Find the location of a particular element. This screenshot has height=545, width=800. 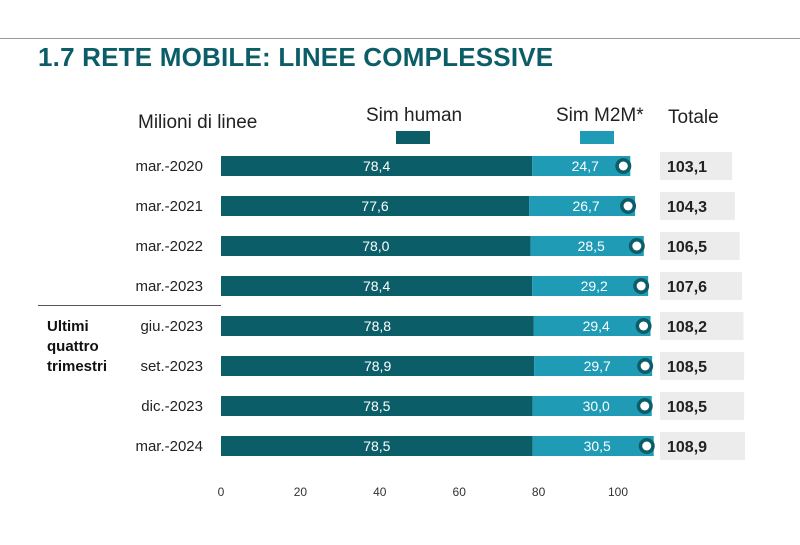

bar-label-sim-human: 77,6 is located at coordinates (374, 206).